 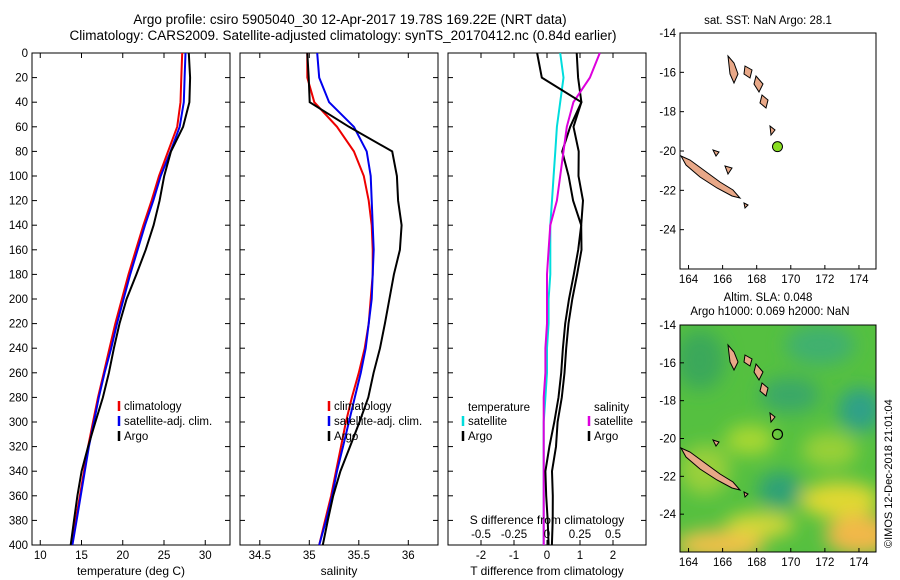 I want to click on depth-tick-label: 0, so click(x=25, y=54).